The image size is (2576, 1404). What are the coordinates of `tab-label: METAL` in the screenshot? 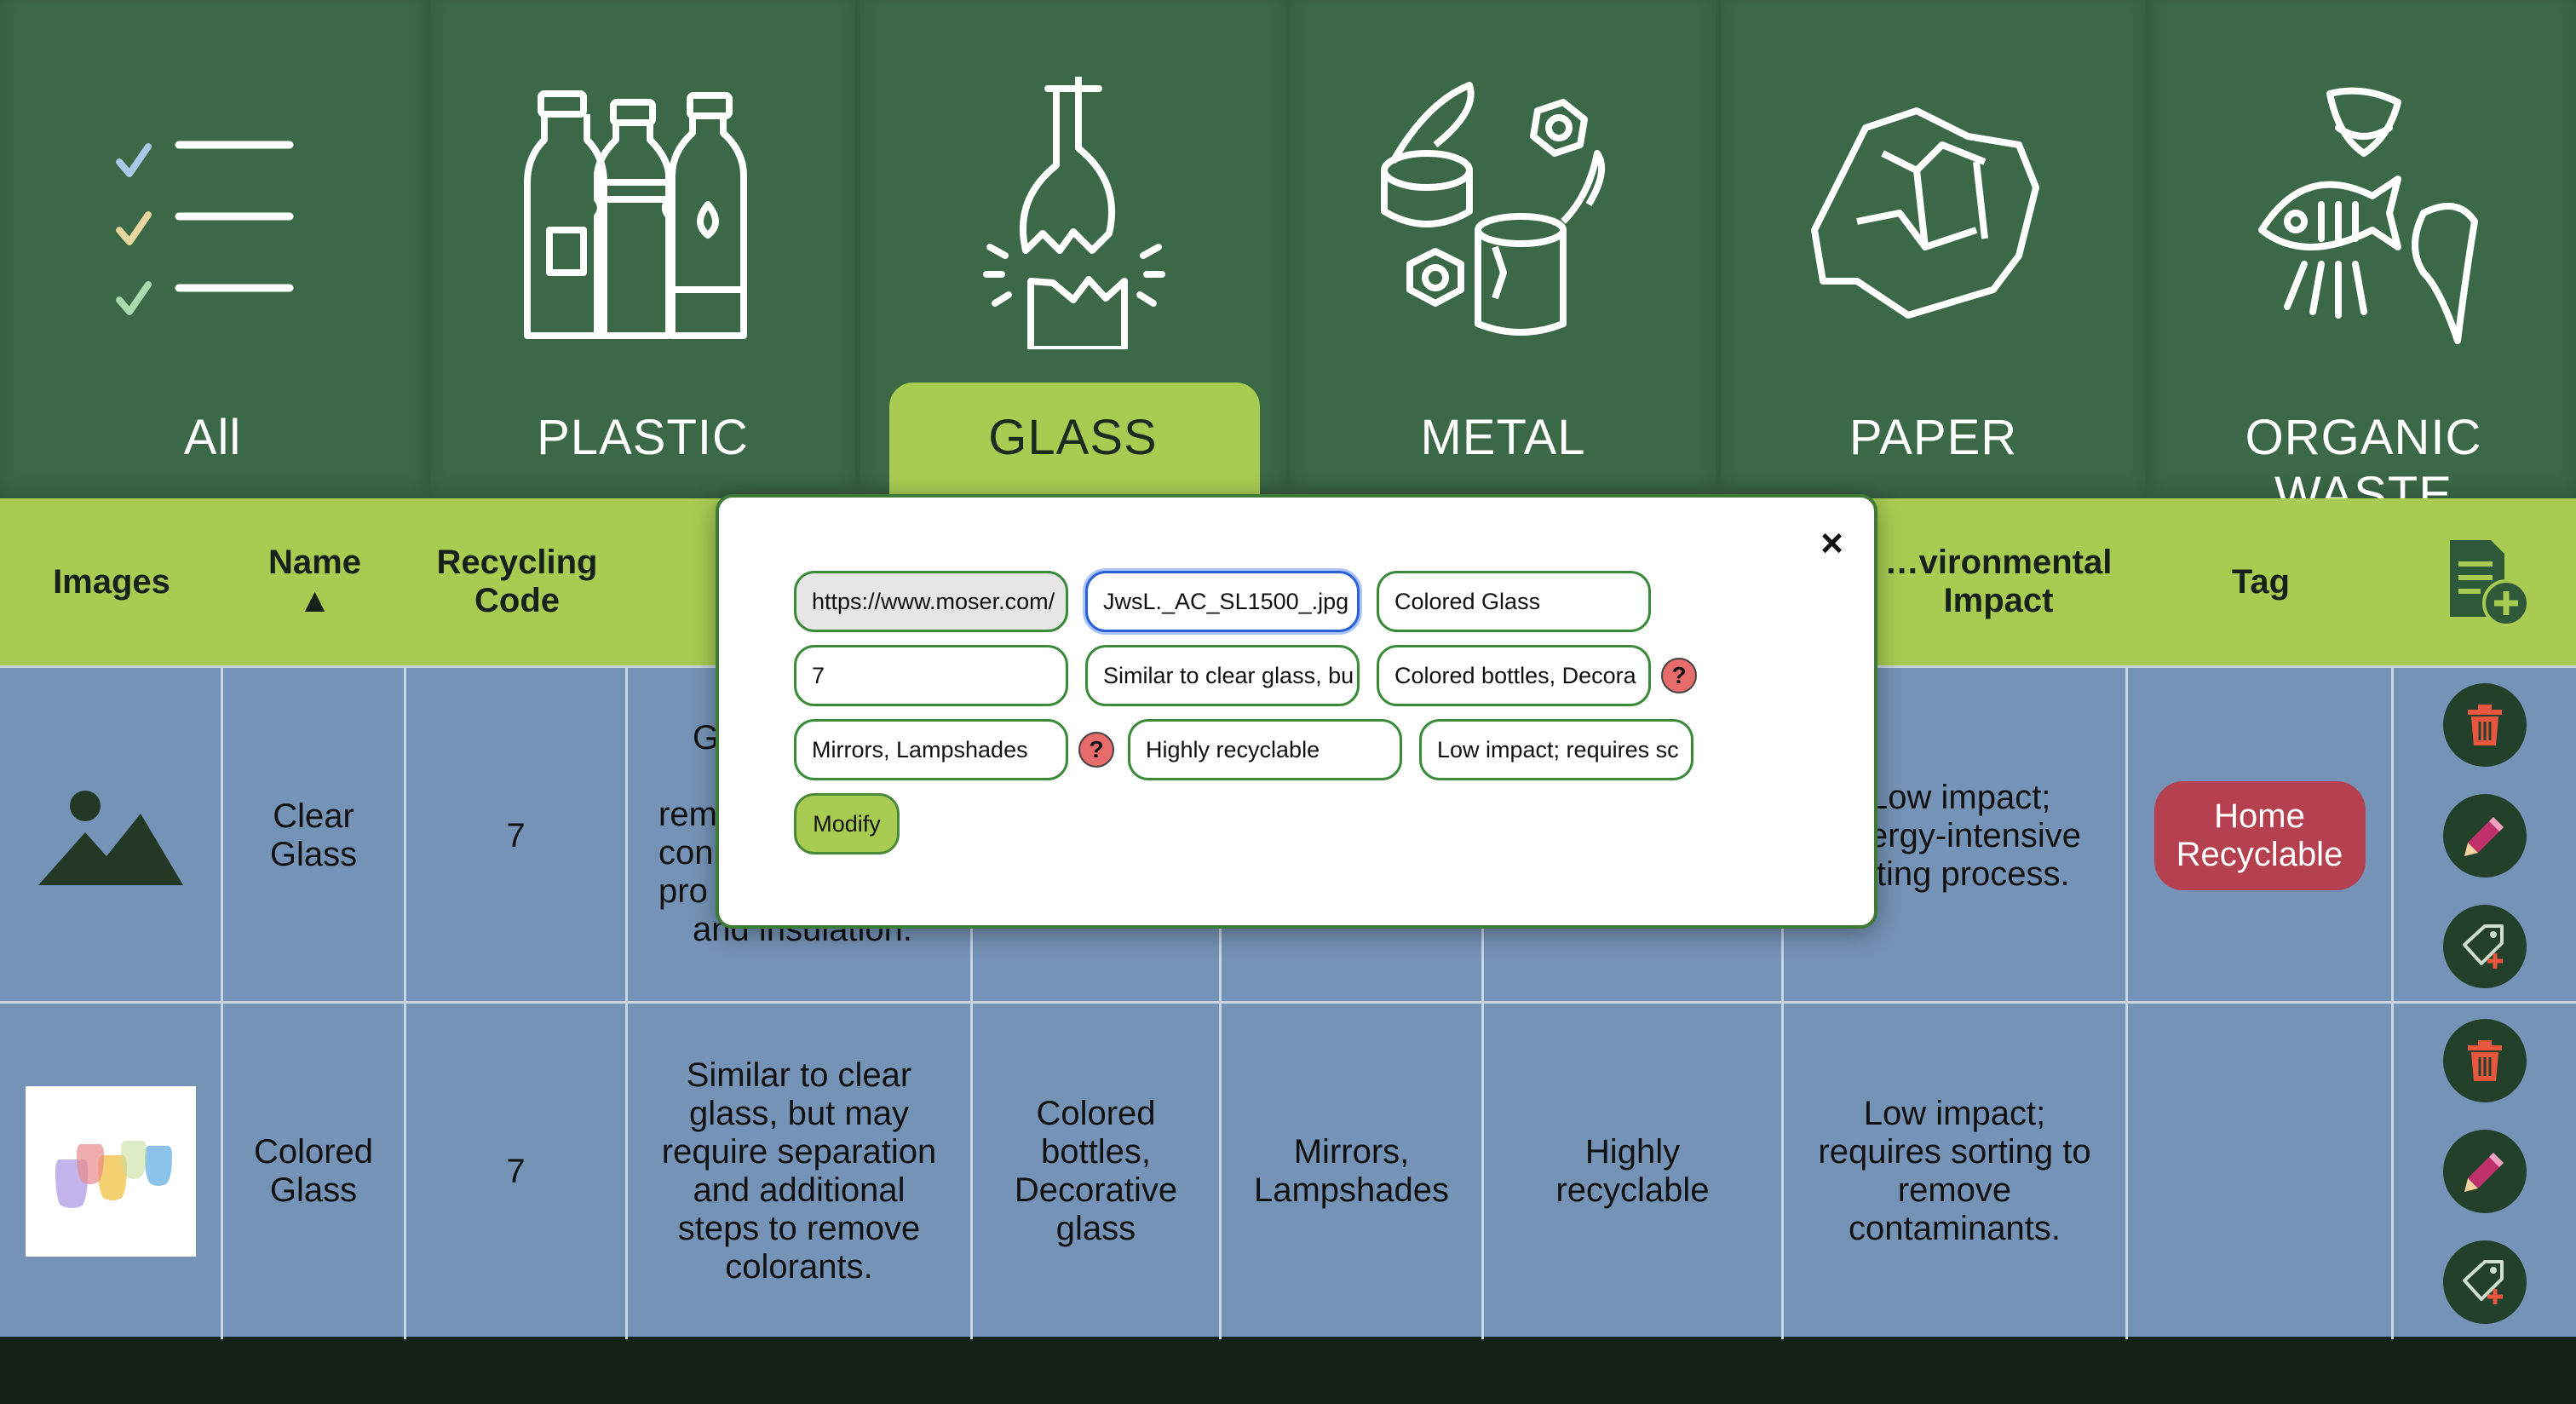 It's located at (1503, 437).